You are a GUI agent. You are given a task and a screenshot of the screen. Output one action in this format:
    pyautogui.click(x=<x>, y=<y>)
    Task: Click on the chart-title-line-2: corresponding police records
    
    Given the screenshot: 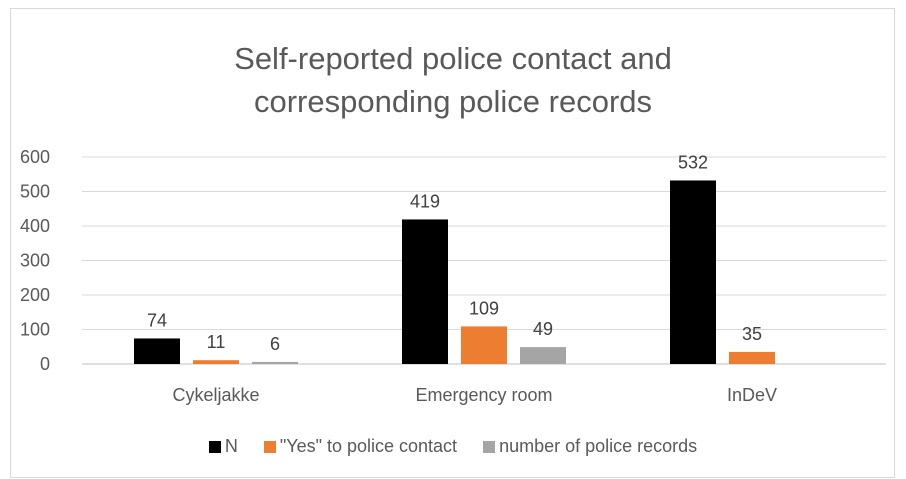 What is the action you would take?
    pyautogui.click(x=453, y=101)
    